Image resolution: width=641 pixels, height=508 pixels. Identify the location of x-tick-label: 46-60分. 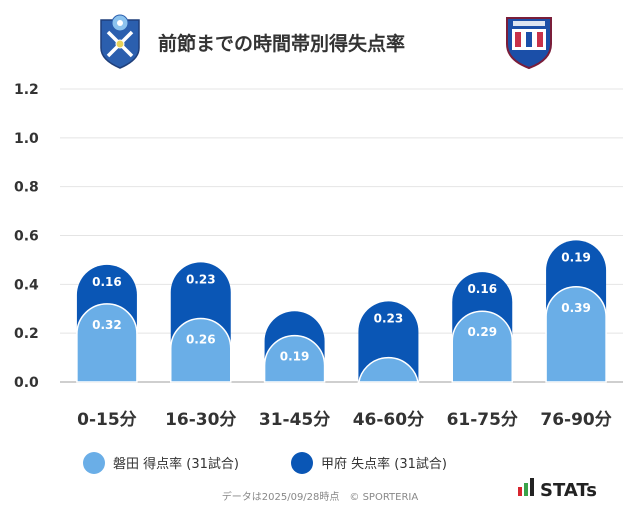
(388, 420).